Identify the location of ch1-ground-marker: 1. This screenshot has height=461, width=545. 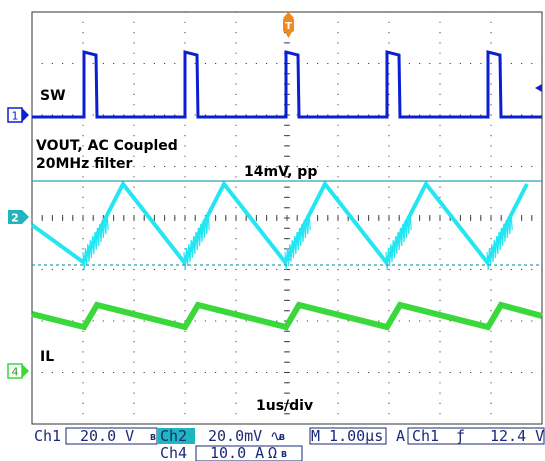
(18, 115).